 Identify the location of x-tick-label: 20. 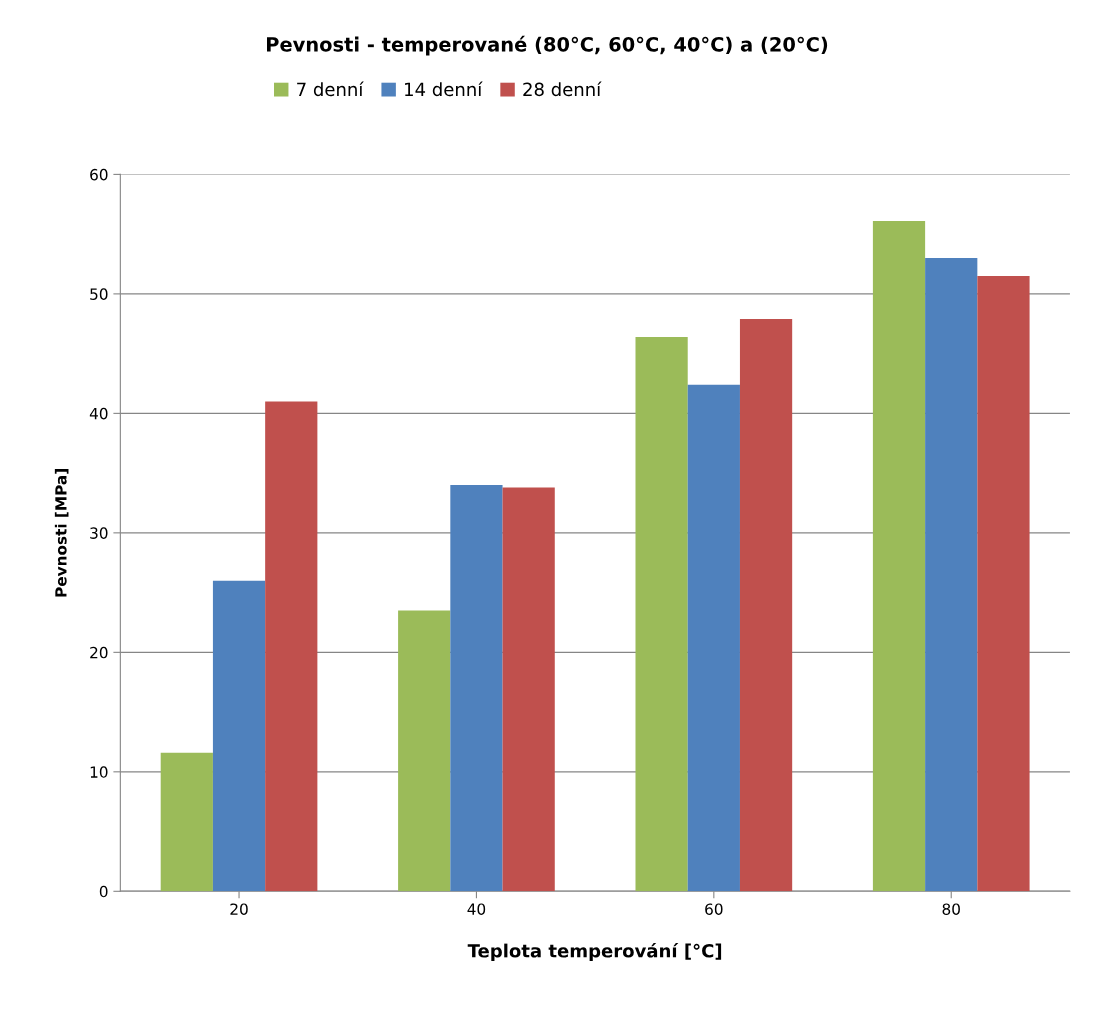
(239, 909).